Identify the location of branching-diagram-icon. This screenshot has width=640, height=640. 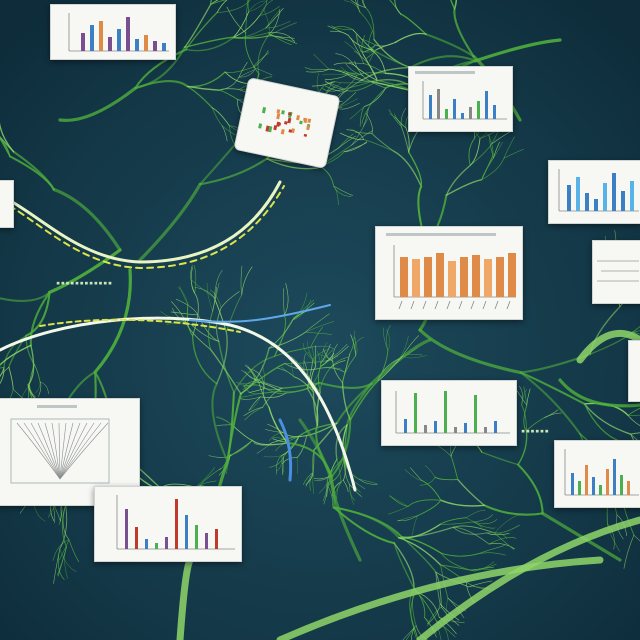
(60, 444).